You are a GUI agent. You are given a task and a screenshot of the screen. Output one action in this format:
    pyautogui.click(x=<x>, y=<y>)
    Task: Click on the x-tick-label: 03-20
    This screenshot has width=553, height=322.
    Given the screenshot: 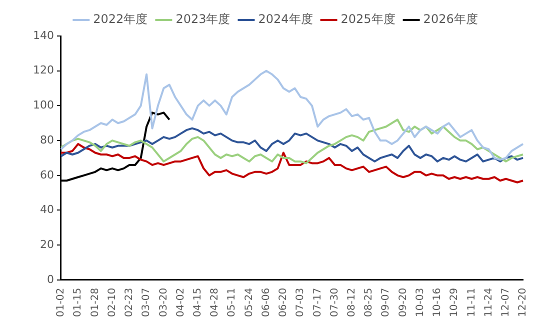 What is the action you would take?
    pyautogui.click(x=164, y=303)
    